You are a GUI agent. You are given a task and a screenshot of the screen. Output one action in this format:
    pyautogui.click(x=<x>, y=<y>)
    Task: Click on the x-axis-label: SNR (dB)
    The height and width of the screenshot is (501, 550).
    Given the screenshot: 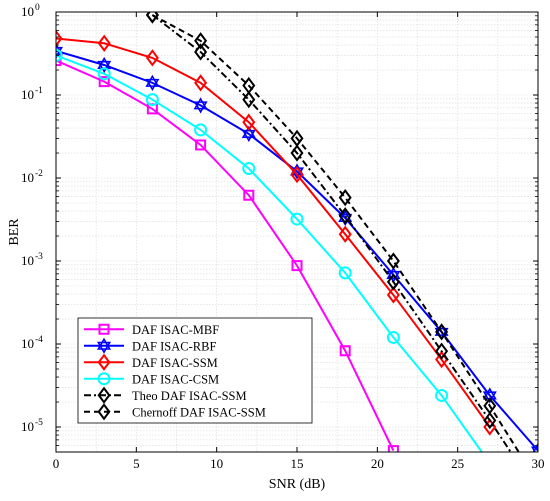 What is the action you would take?
    pyautogui.click(x=297, y=484)
    